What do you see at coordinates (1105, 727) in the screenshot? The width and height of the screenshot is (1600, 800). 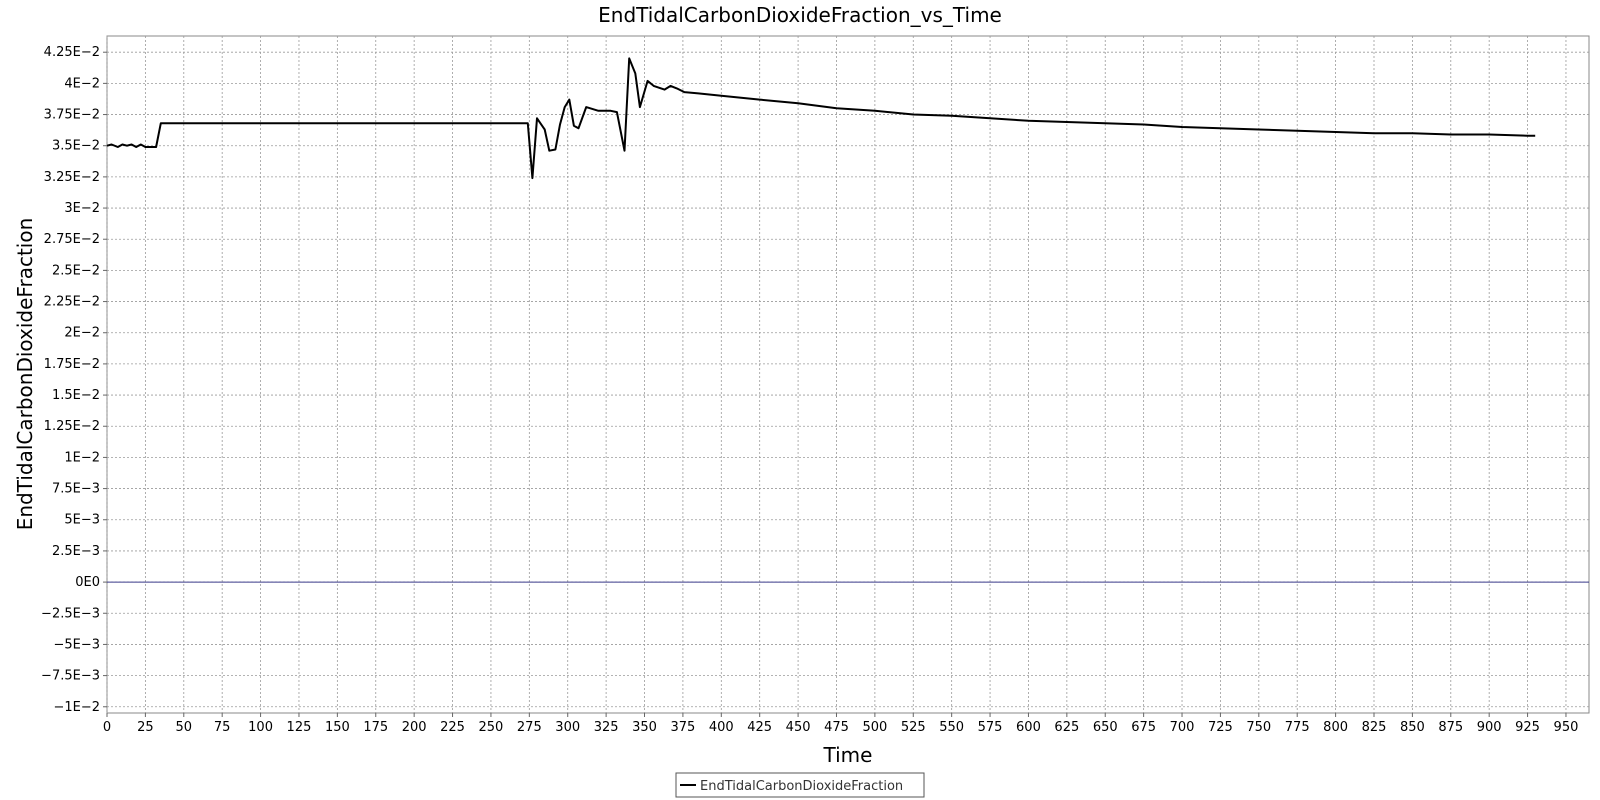 I see `x-tick-label: 650` at bounding box center [1105, 727].